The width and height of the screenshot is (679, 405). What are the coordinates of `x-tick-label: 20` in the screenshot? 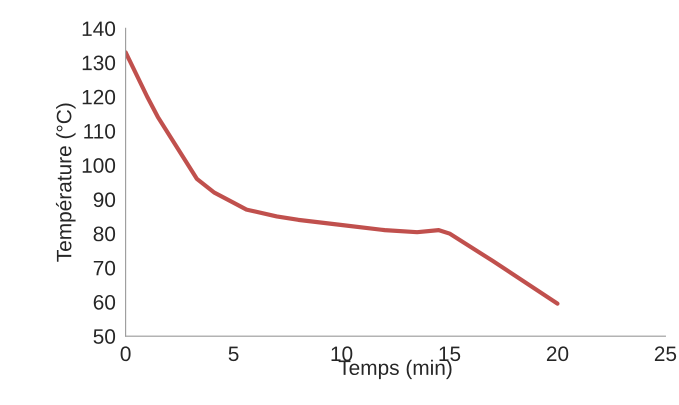 It's located at (557, 354).